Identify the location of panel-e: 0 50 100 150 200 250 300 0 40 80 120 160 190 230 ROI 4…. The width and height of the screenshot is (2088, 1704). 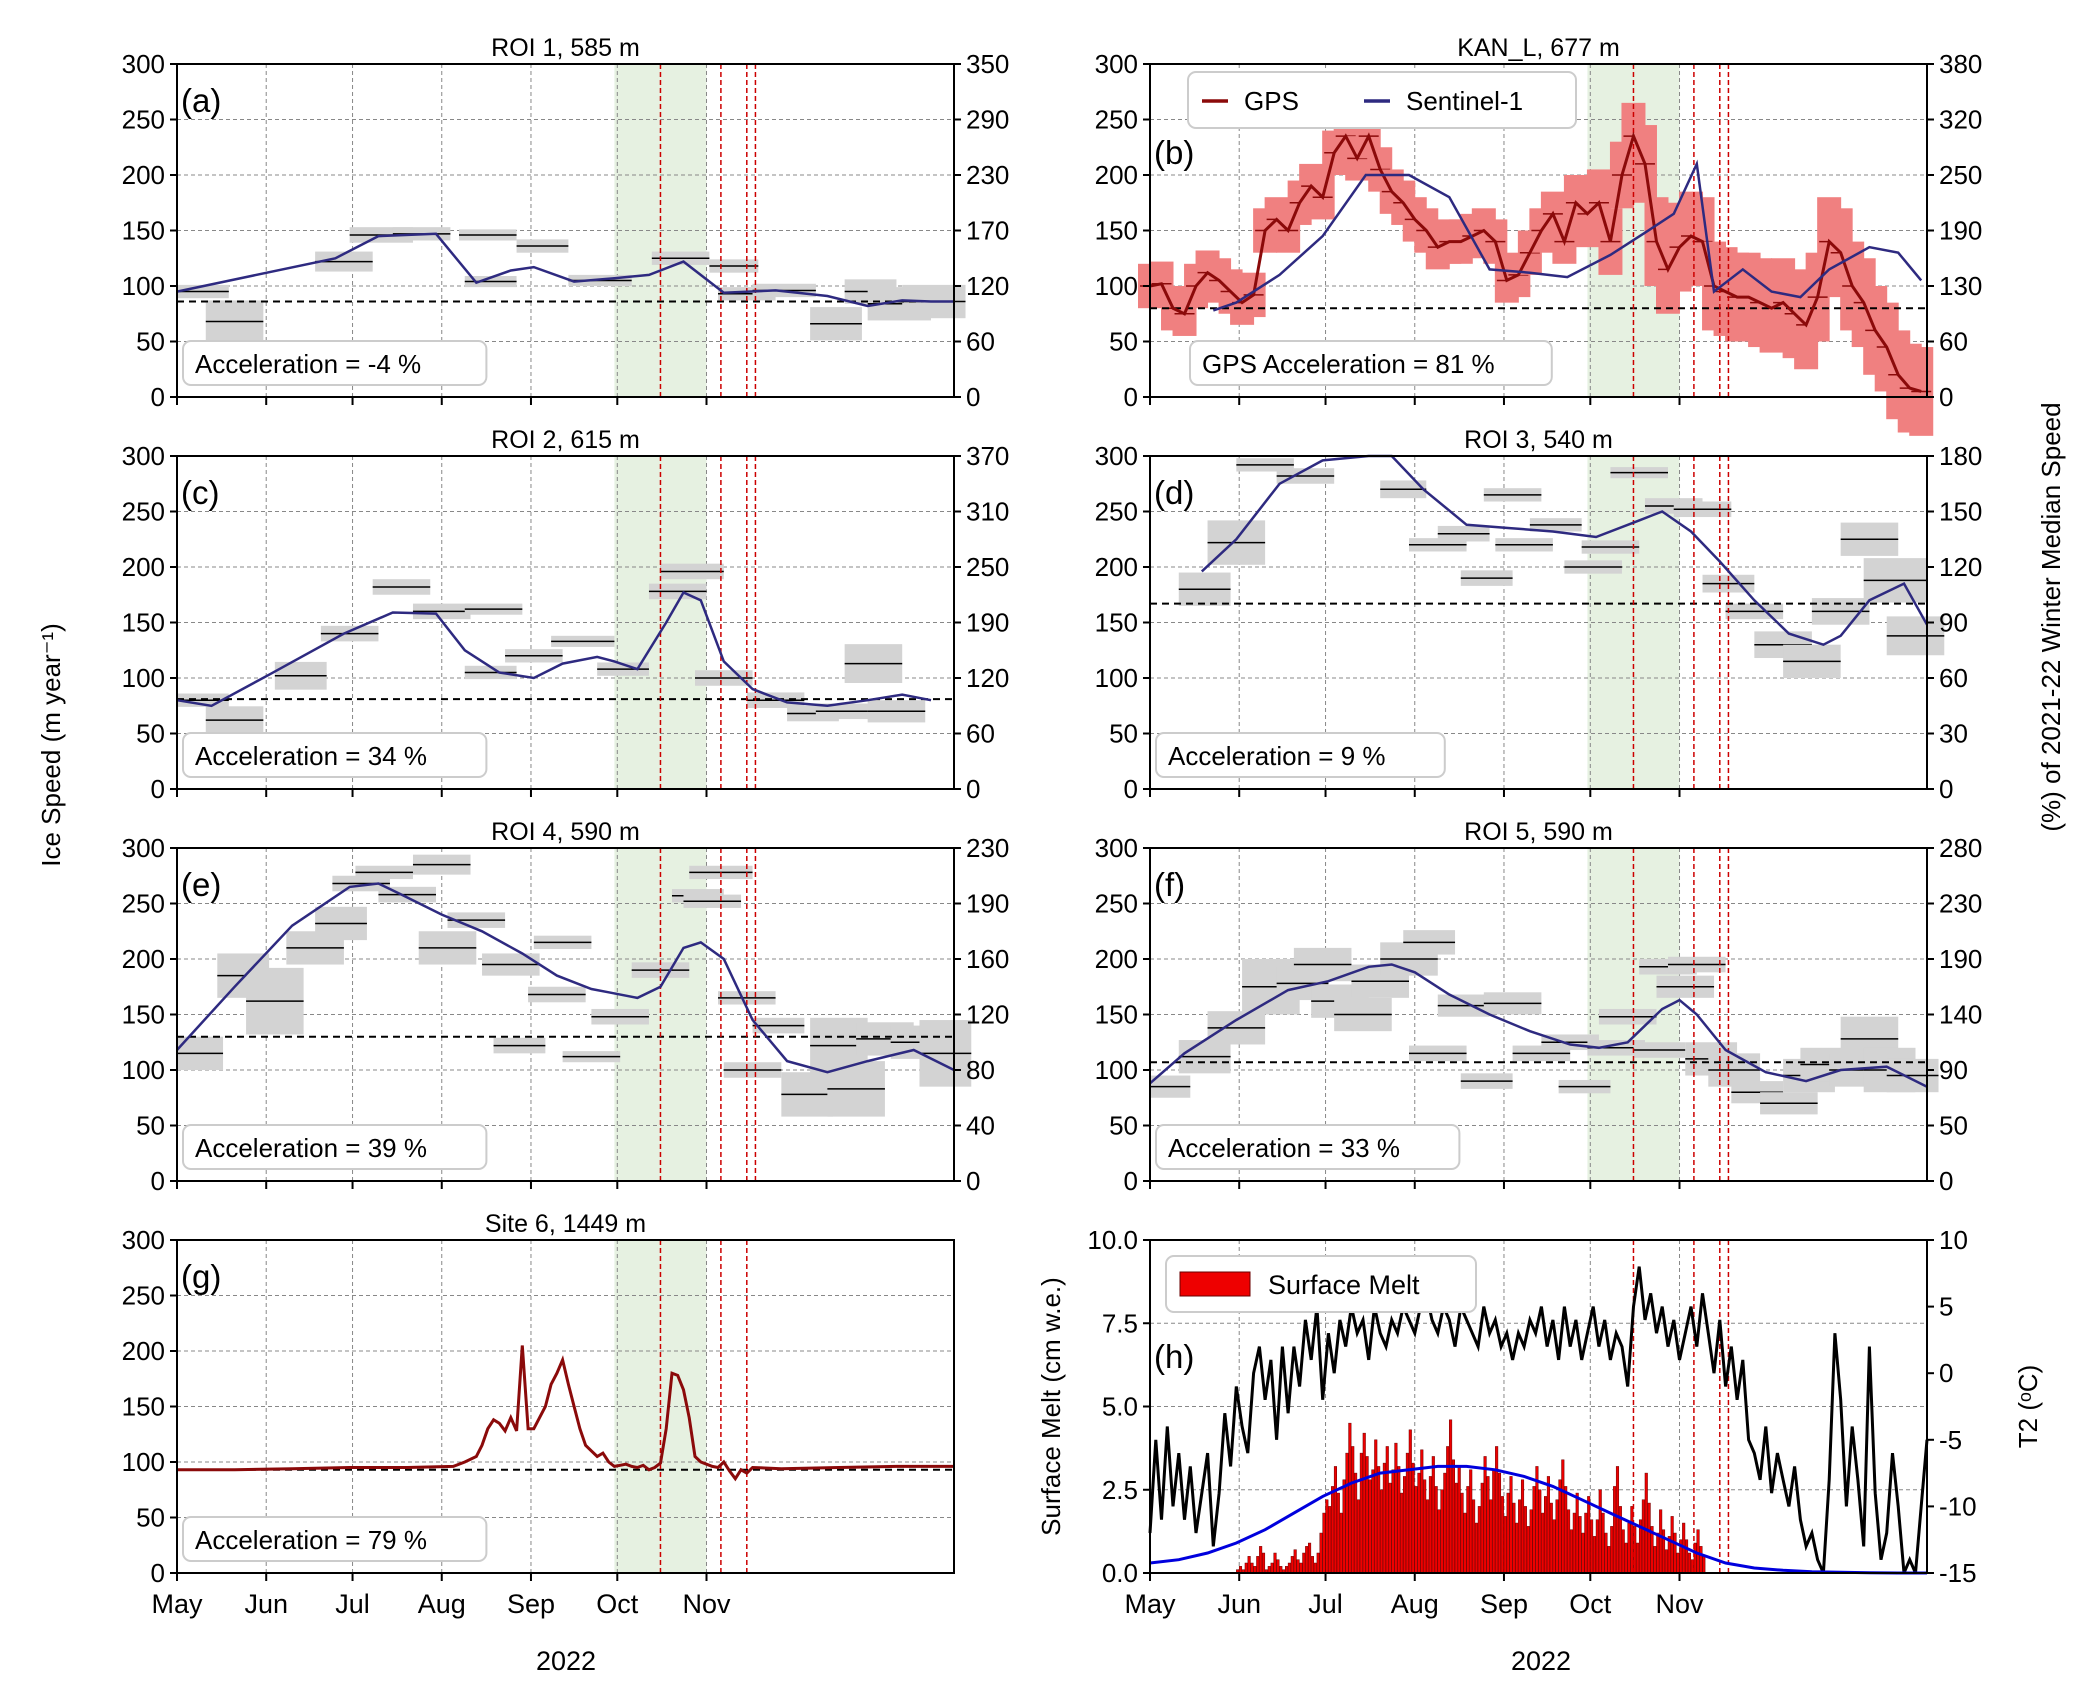
(566, 1007).